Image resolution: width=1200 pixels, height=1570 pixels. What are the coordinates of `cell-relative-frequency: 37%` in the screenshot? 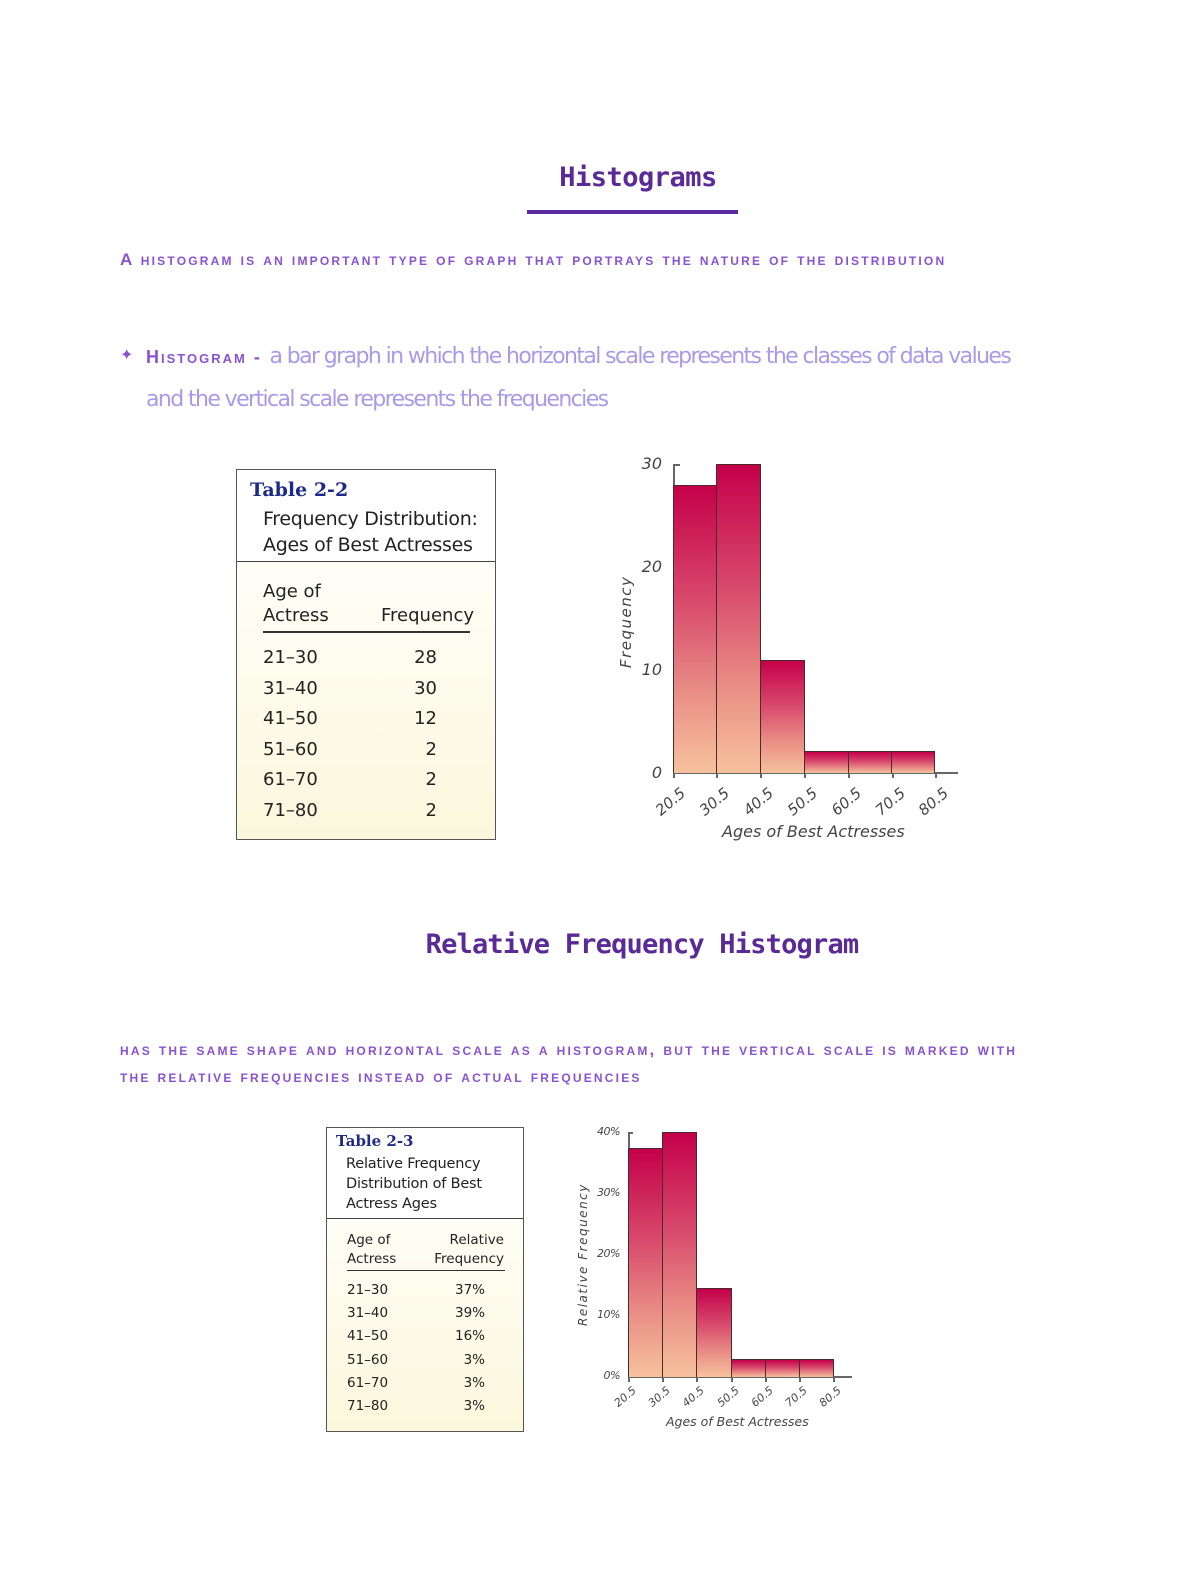 It's located at (469, 1290).